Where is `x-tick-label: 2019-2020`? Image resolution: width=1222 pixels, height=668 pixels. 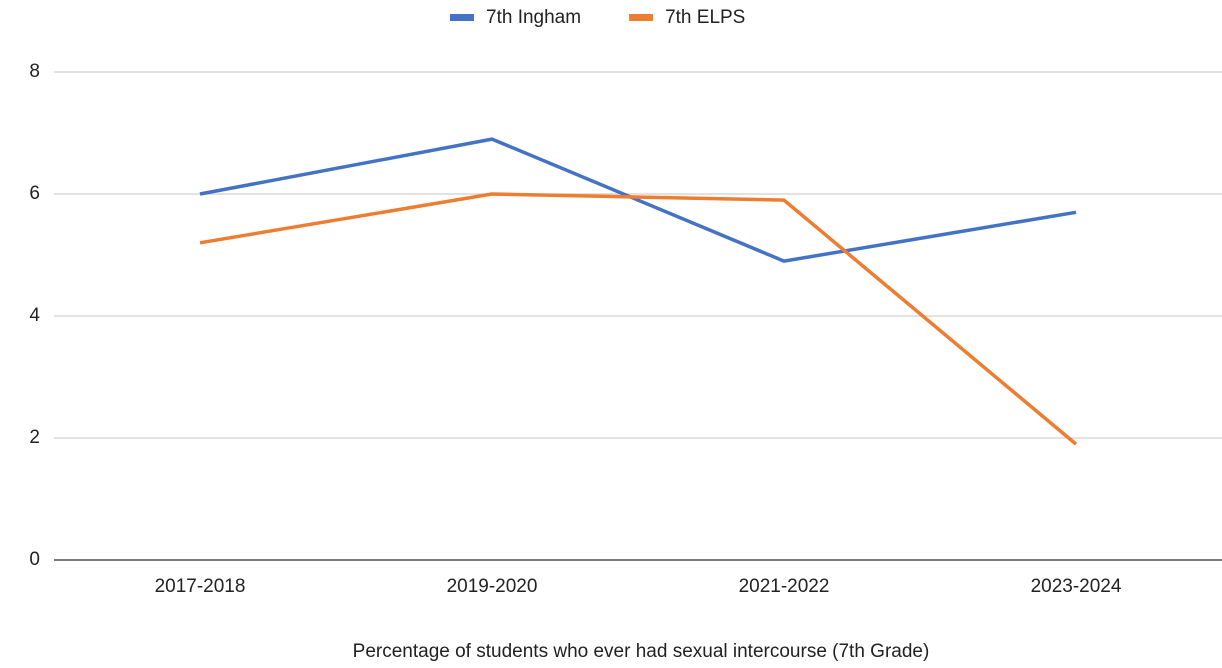
x-tick-label: 2019-2020 is located at coordinates (492, 586).